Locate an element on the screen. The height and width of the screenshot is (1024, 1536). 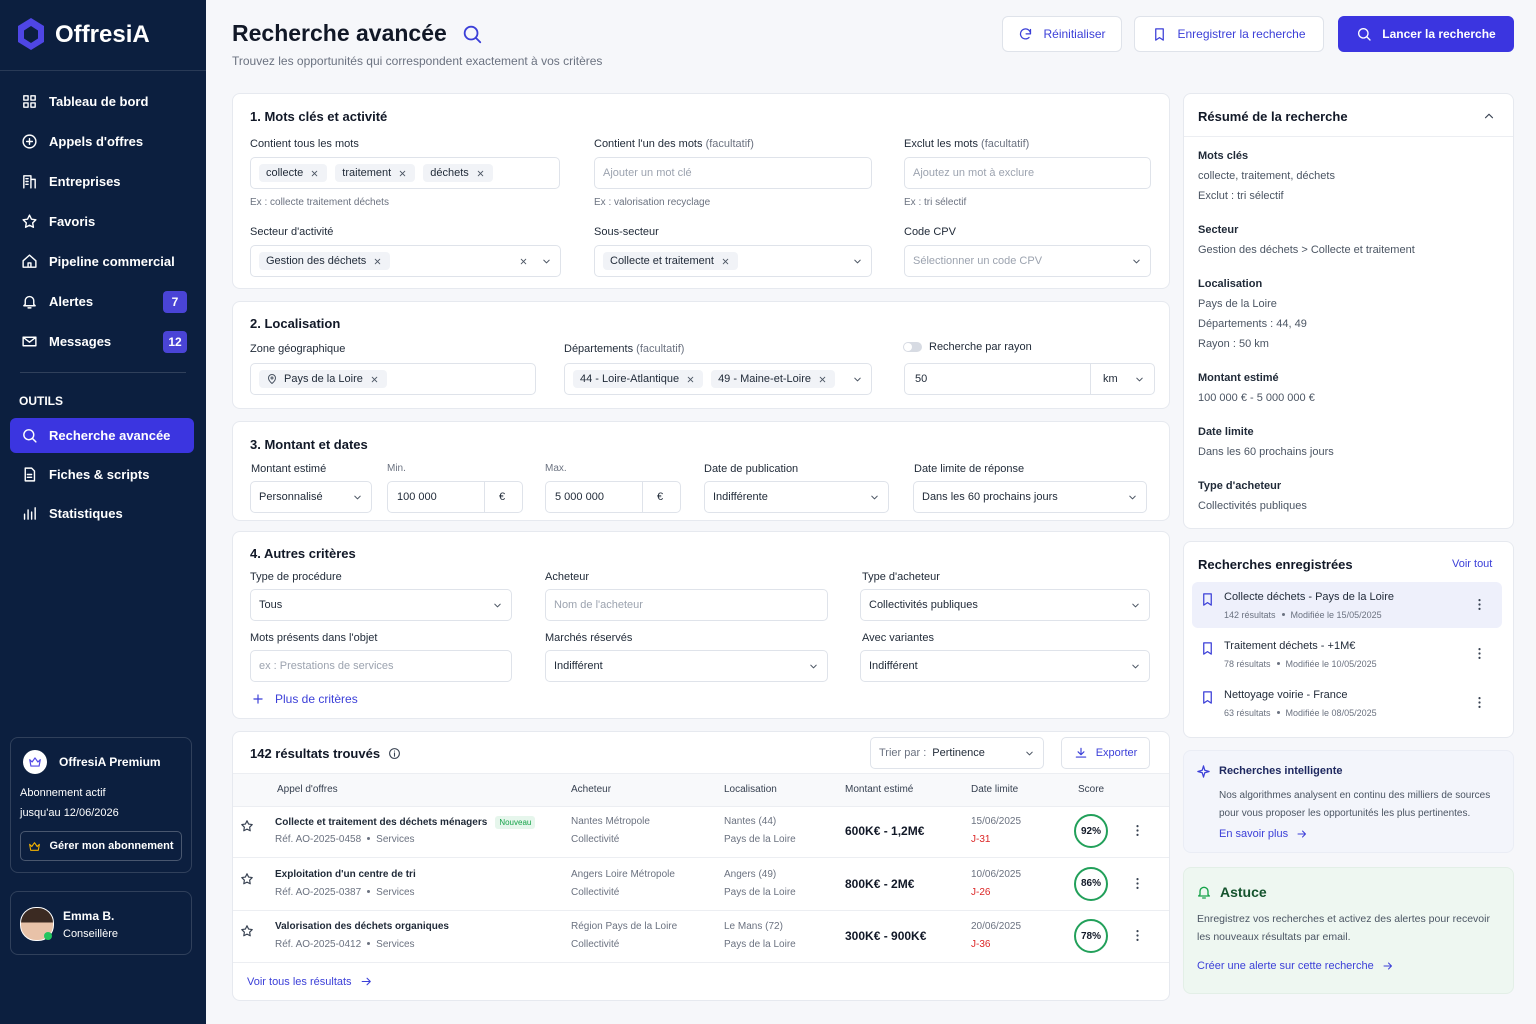
user-card: Emma B. Conseillère is located at coordinates (101, 923).